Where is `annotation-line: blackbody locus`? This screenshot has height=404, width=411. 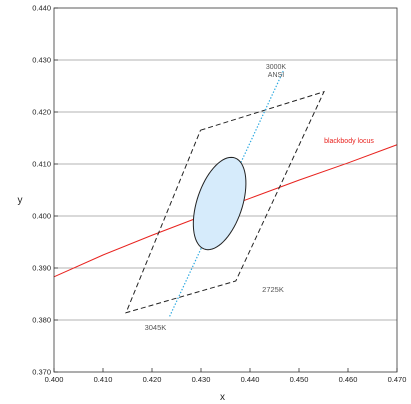
annotation-line: blackbody locus is located at coordinates (349, 141).